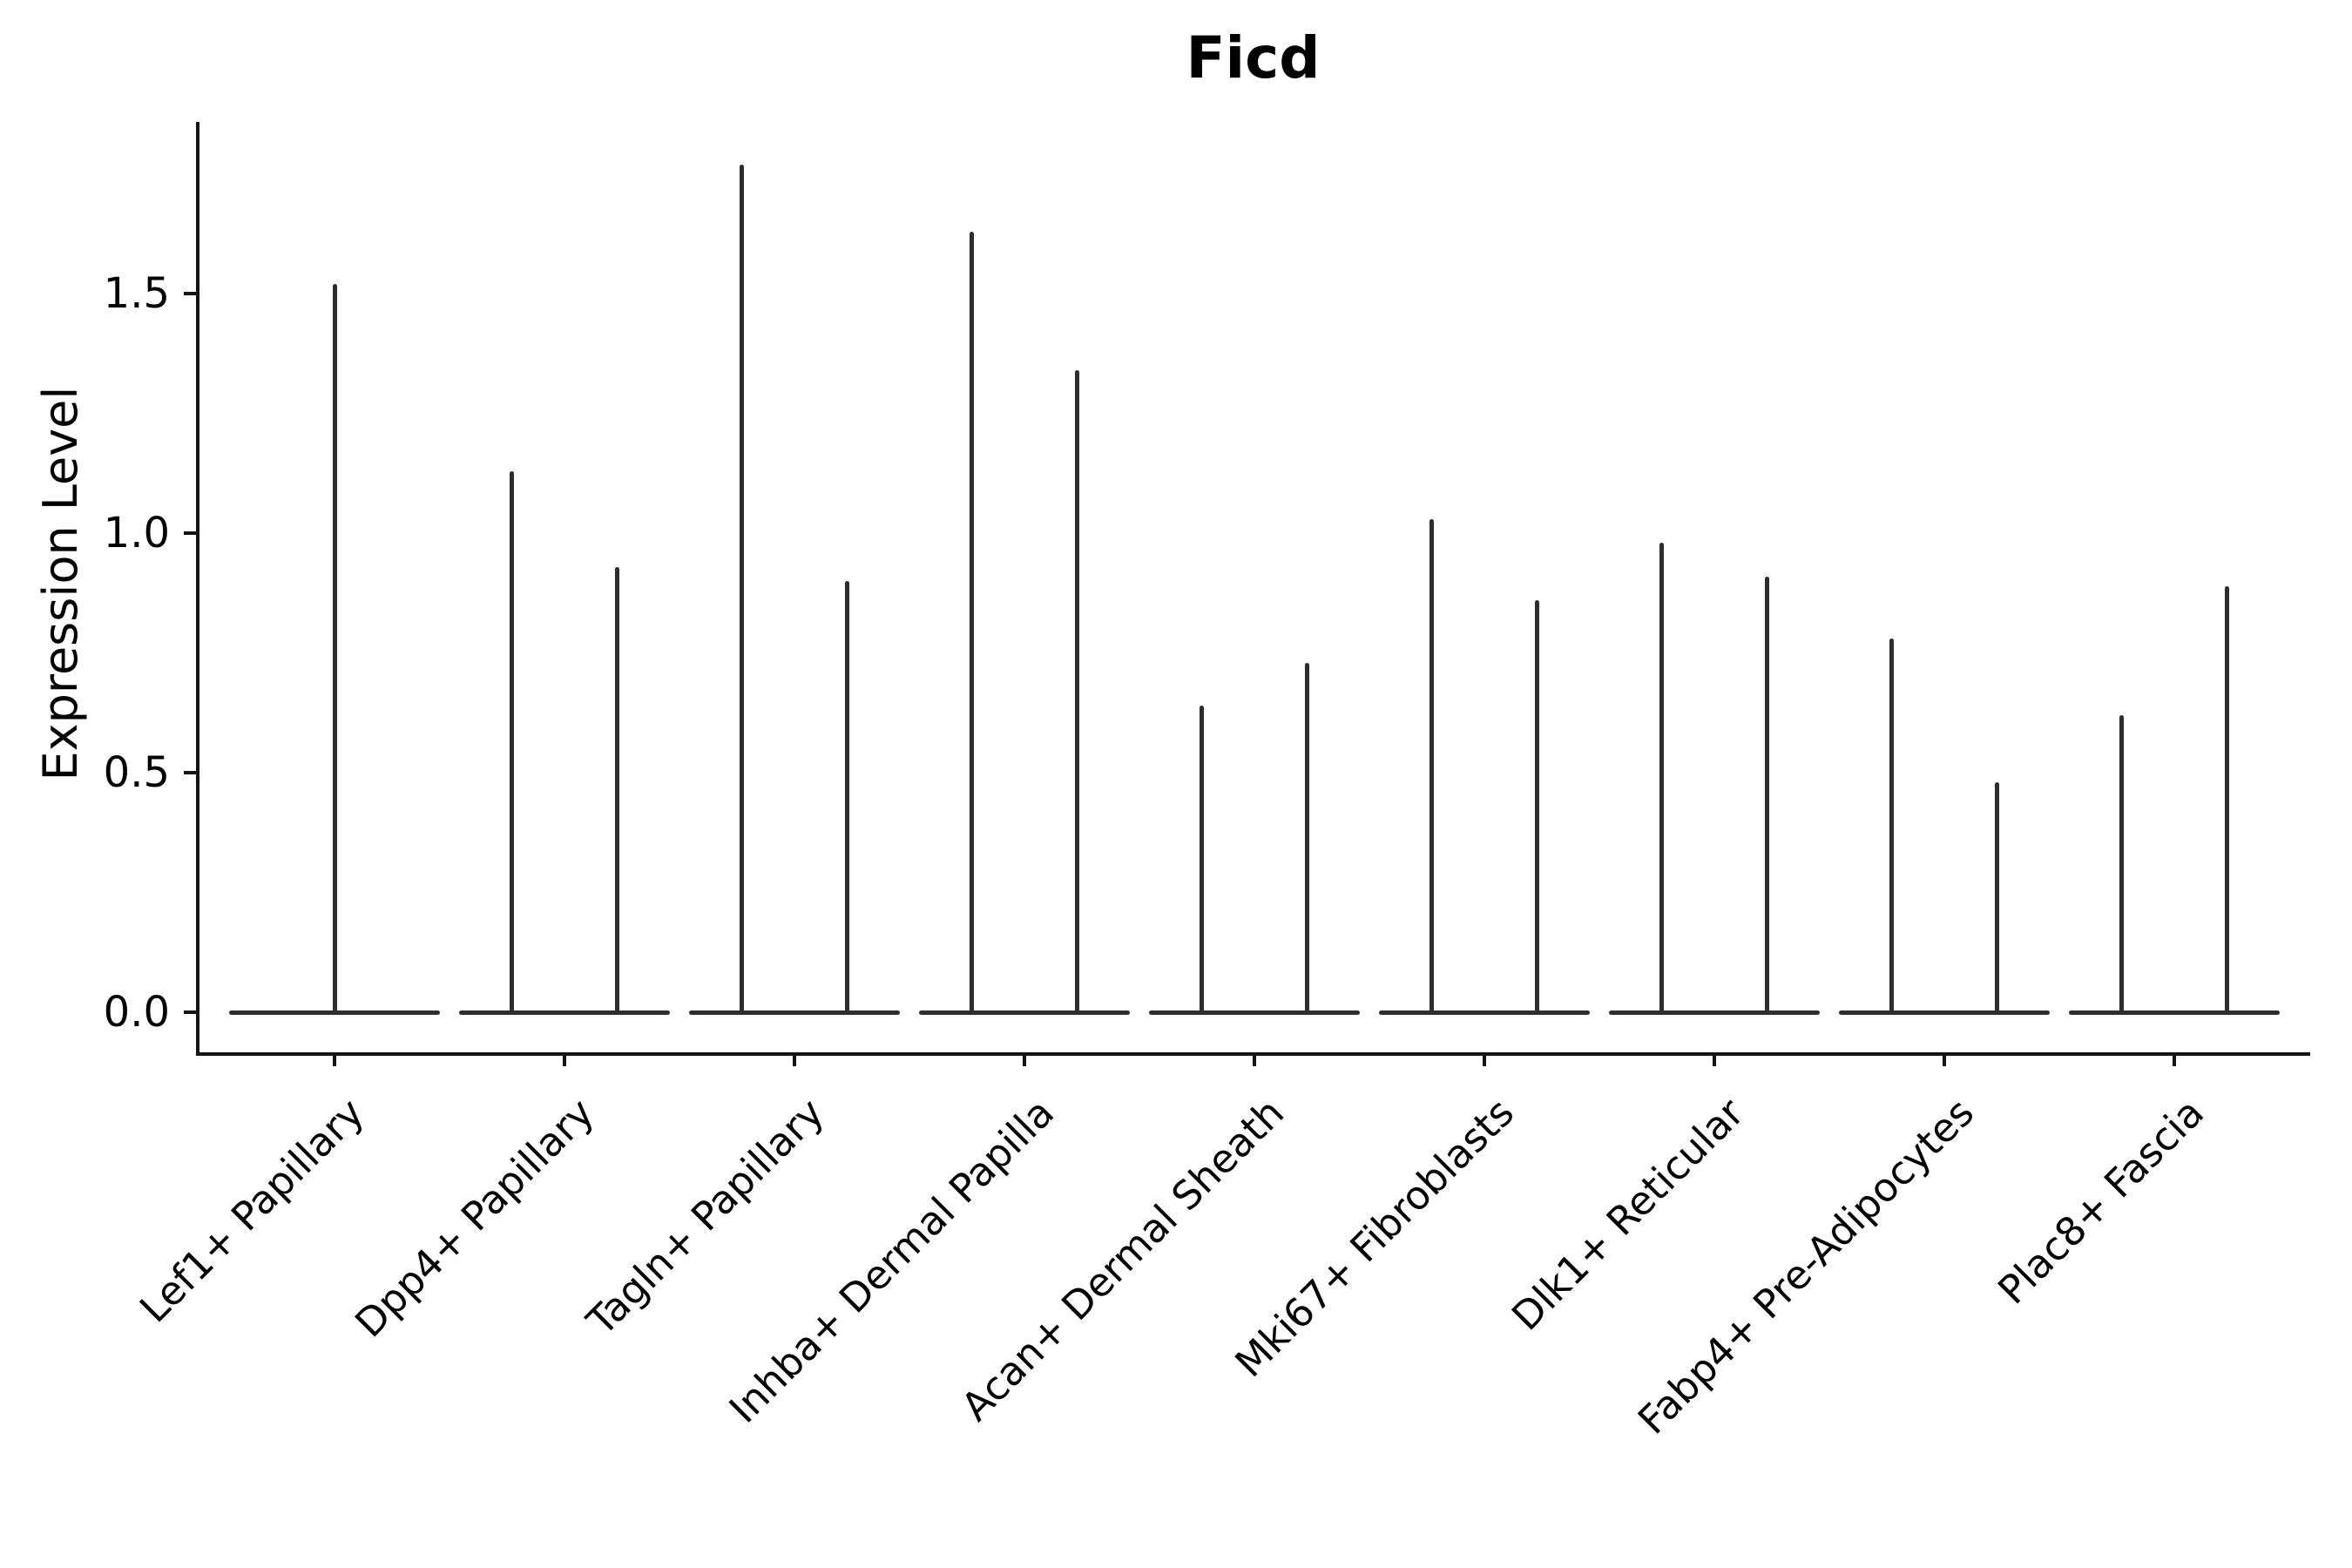 The image size is (2352, 1568). Describe the element at coordinates (1123, 1260) in the screenshot. I see `x-tick-label: Acan+ Dermal Sheath` at that location.